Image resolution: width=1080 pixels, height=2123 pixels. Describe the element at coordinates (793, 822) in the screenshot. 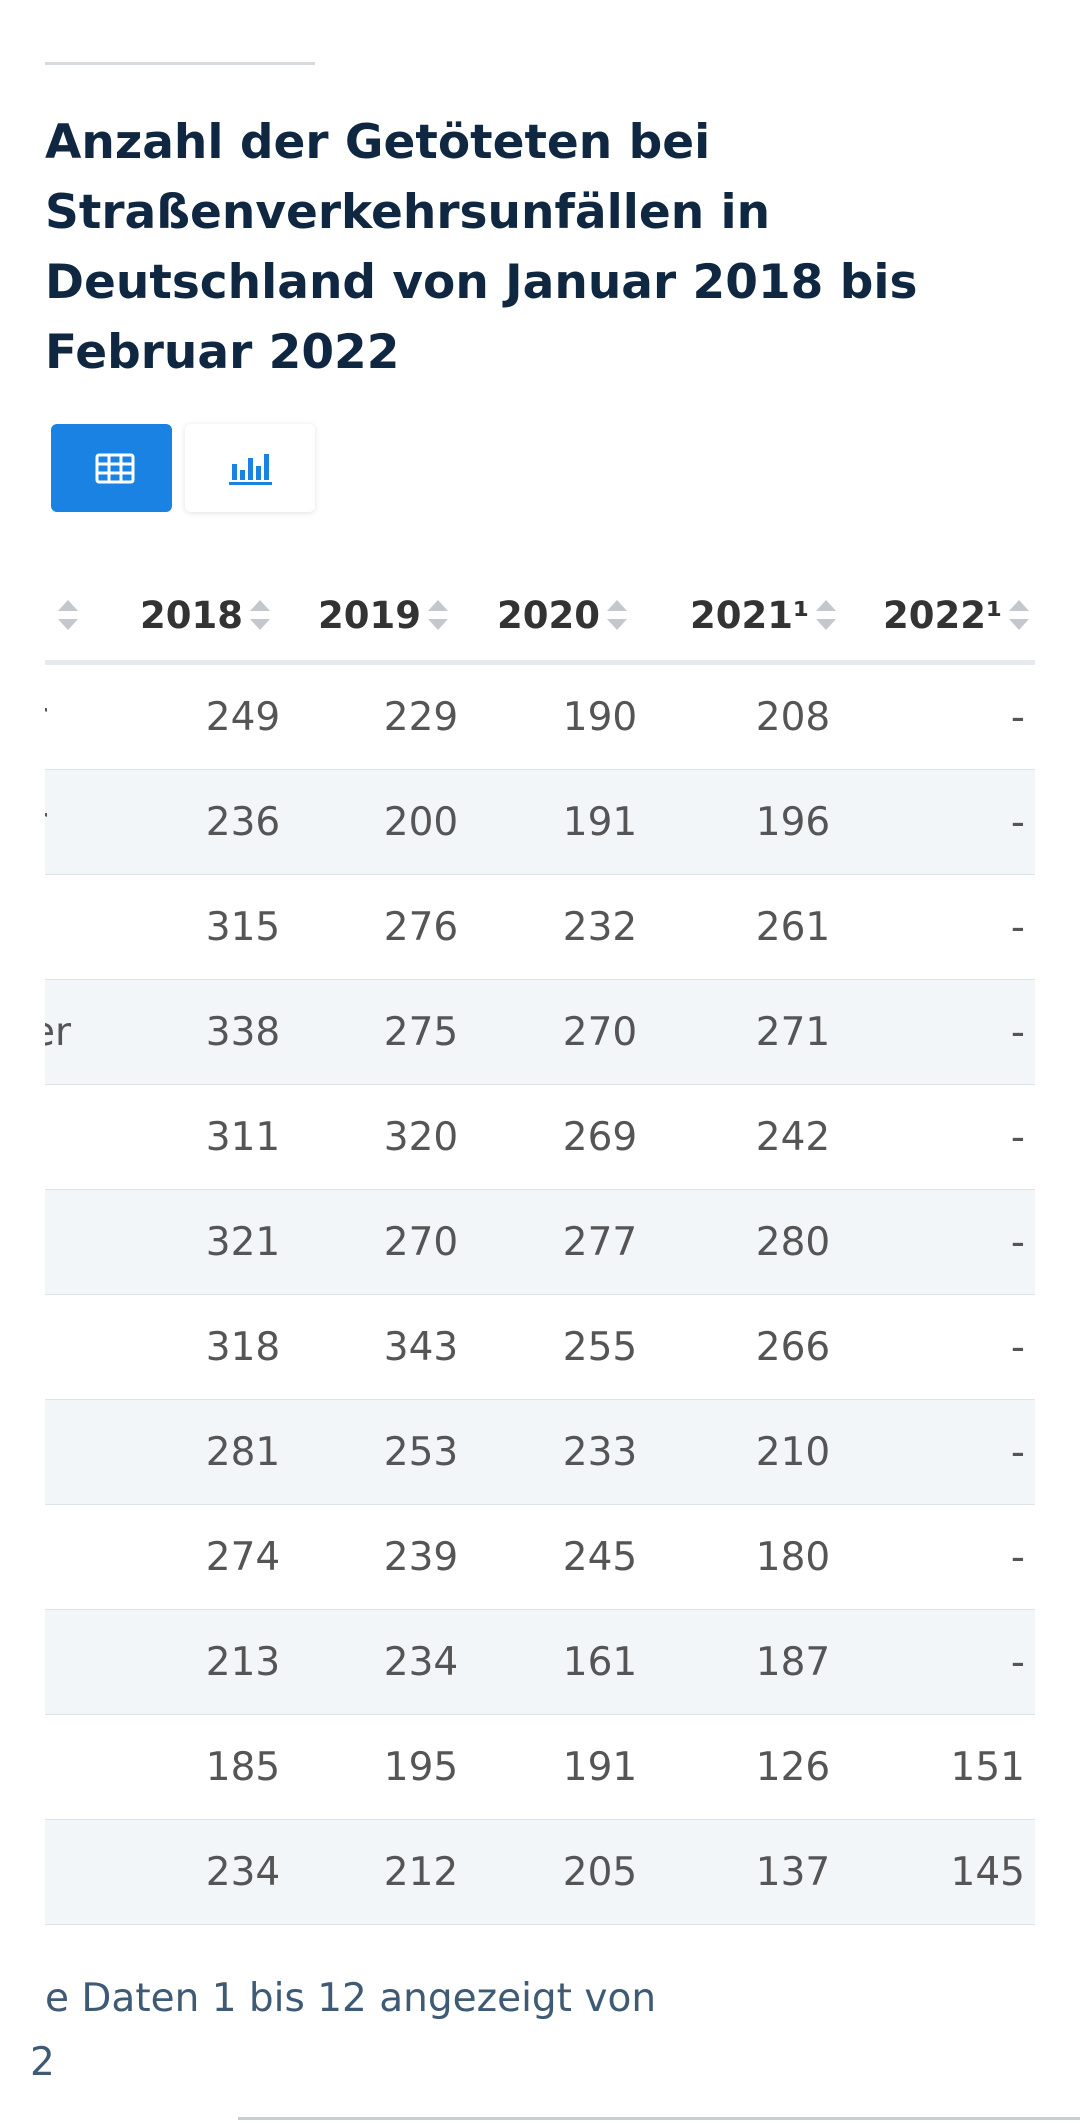

I see `table-cell: 196` at that location.